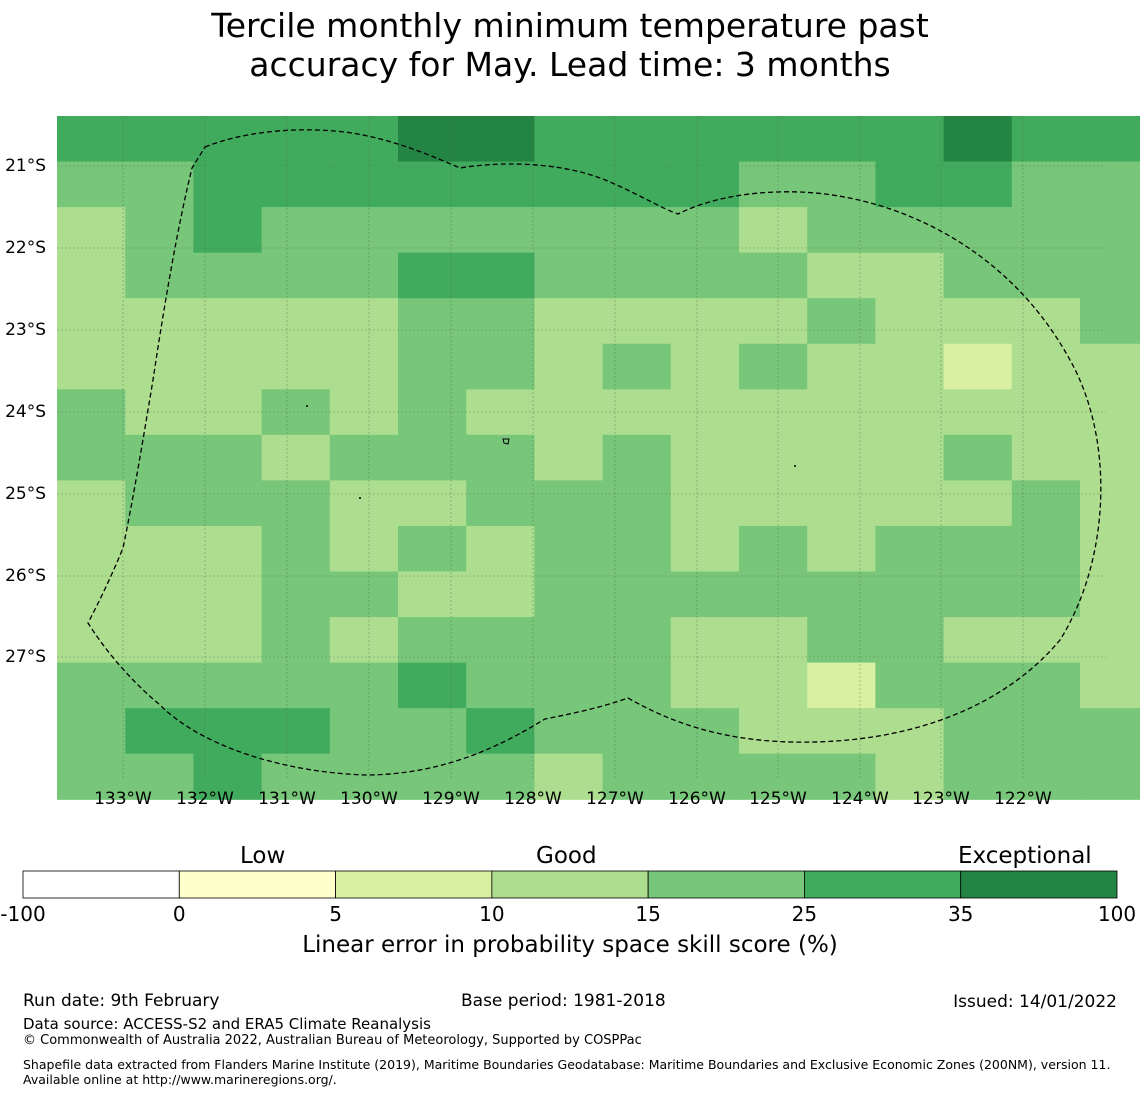  I want to click on colorbar-tick-label: 5, so click(335, 914).